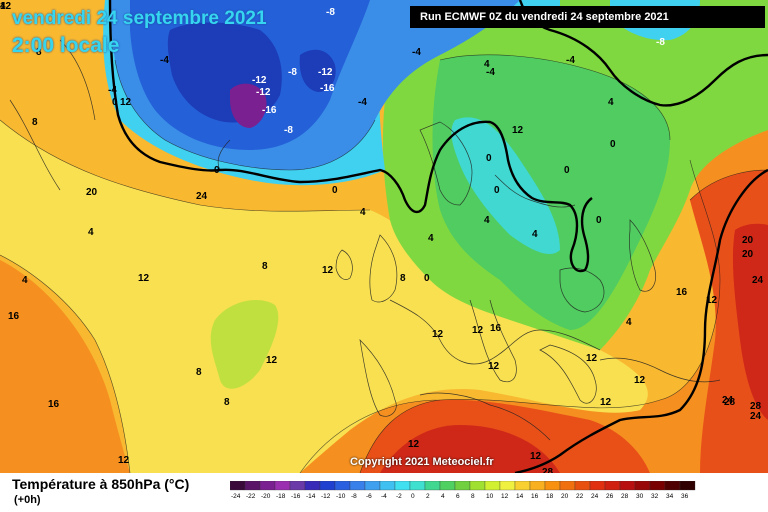 The width and height of the screenshot is (768, 512). What do you see at coordinates (640, 496) in the screenshot?
I see `scale-tick-label: 30` at bounding box center [640, 496].